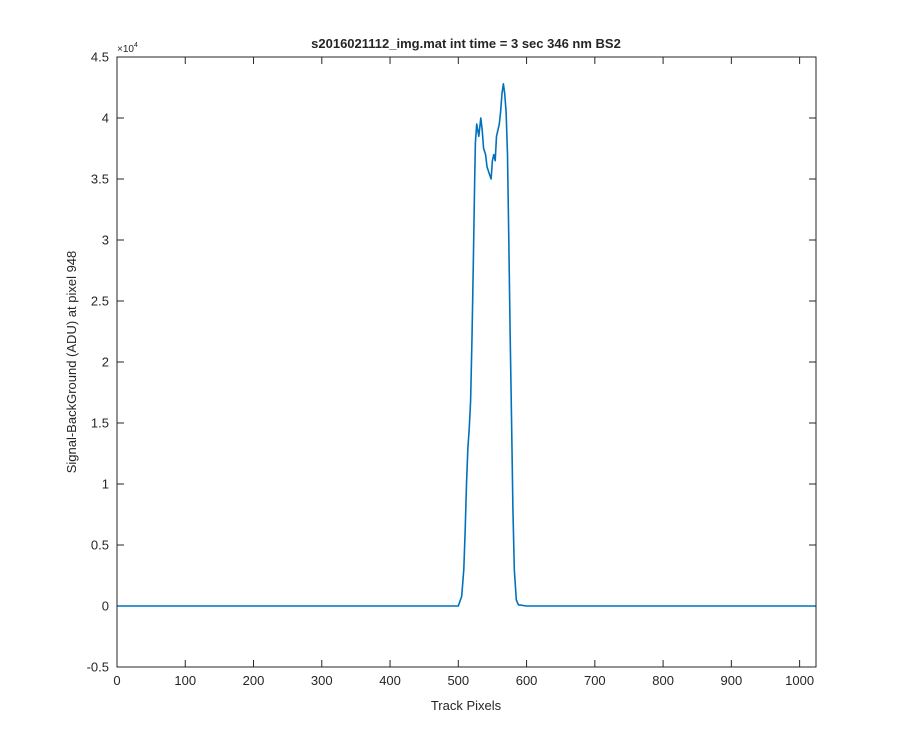  Describe the element at coordinates (322, 680) in the screenshot. I see `x-tick-label: 300` at that location.